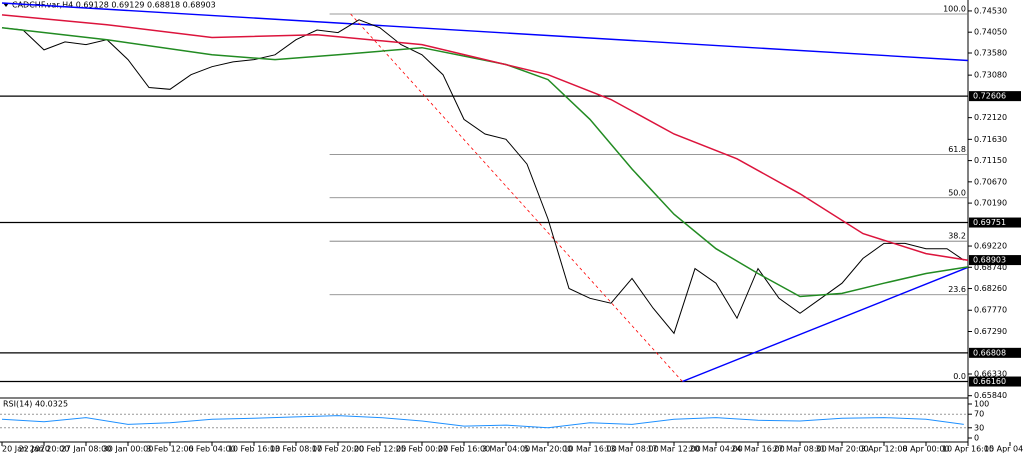 The width and height of the screenshot is (1024, 458). Describe the element at coordinates (989, 381) in the screenshot. I see `level-label: 0.66160` at that location.